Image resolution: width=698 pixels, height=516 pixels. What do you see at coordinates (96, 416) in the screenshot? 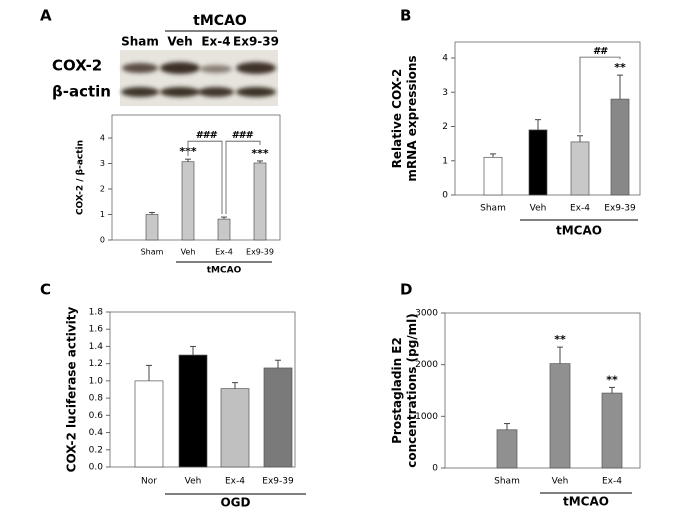
I see `y-tick-label: 0.6` at bounding box center [96, 416].